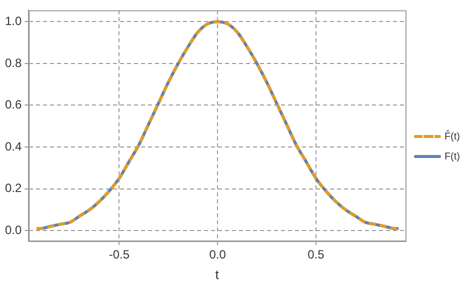  What do you see at coordinates (217, 274) in the screenshot?
I see `x-axis-title: t` at bounding box center [217, 274].